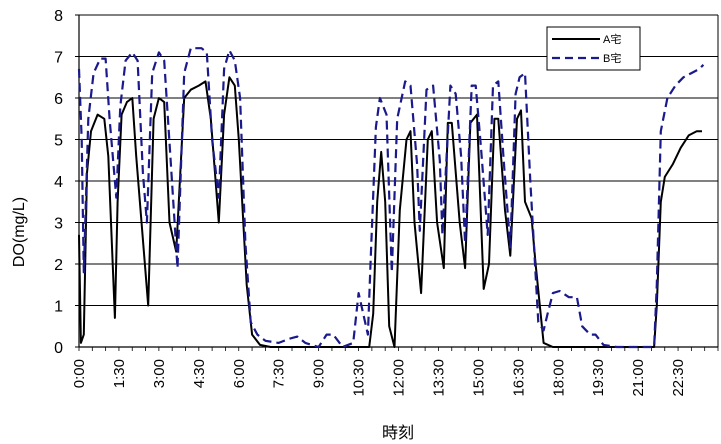 The image size is (721, 444). I want to click on y-tick-label: 0, so click(58, 348).